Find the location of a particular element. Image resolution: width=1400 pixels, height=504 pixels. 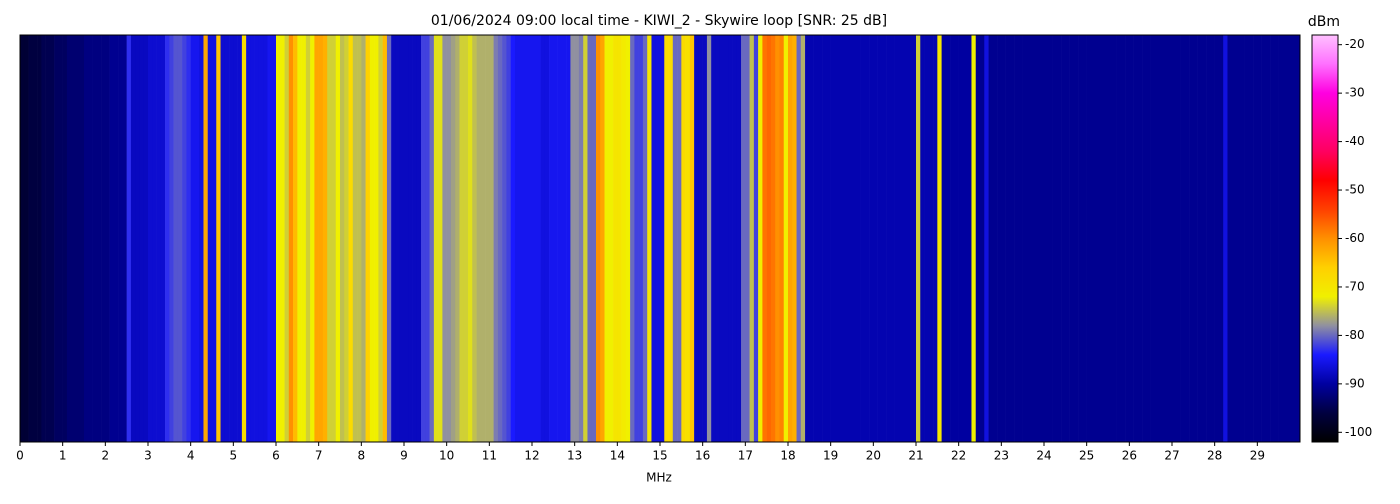

x-tick-label: 22 is located at coordinates (958, 456).